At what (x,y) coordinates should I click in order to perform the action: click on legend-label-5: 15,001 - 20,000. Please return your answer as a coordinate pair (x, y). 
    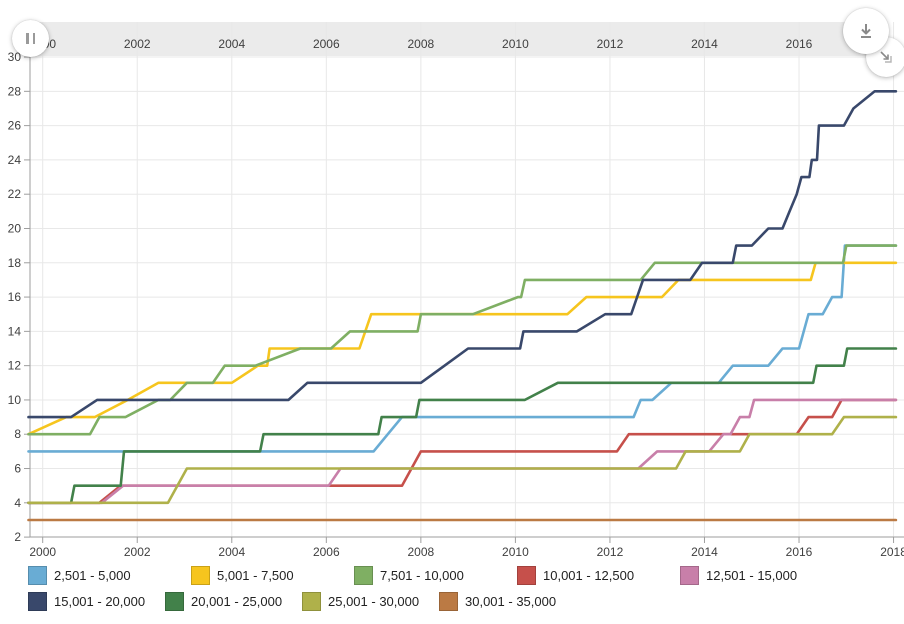
    Looking at the image, I should click on (100, 601).